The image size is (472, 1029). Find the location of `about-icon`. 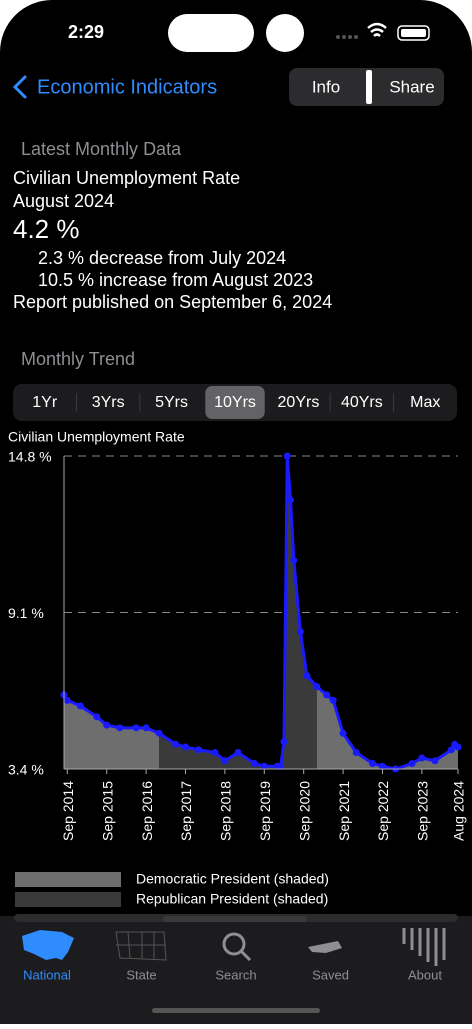

about-icon is located at coordinates (424, 947).